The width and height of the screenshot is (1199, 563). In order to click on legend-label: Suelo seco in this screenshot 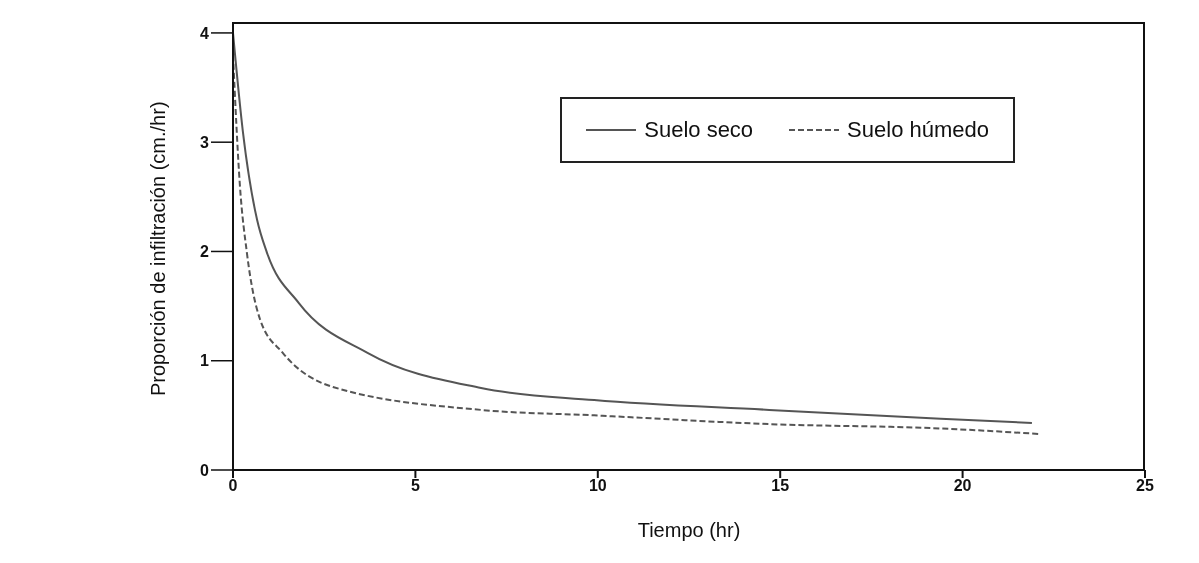, I will do `click(699, 130)`.